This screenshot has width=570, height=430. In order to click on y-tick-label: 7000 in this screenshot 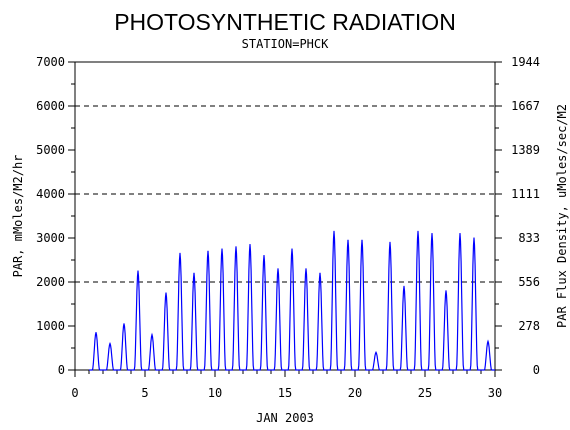, I will do `click(50, 62)`.